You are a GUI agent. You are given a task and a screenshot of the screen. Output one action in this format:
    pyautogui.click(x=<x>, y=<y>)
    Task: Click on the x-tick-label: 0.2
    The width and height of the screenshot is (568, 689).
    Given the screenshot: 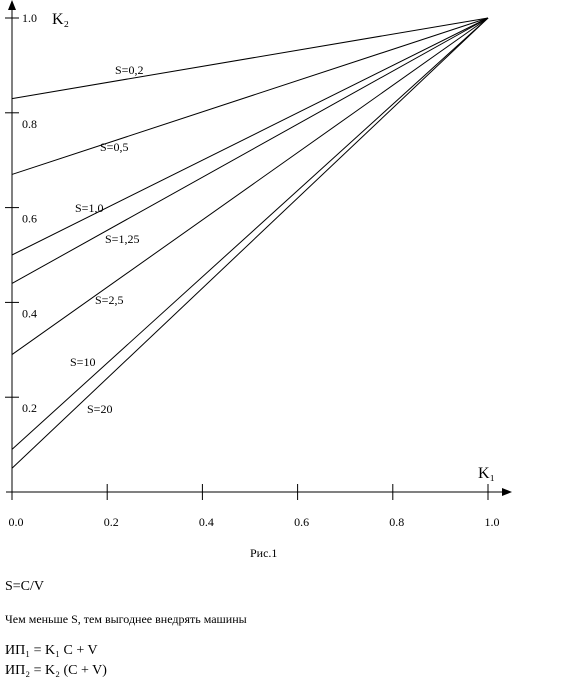 What is the action you would take?
    pyautogui.click(x=111, y=522)
    